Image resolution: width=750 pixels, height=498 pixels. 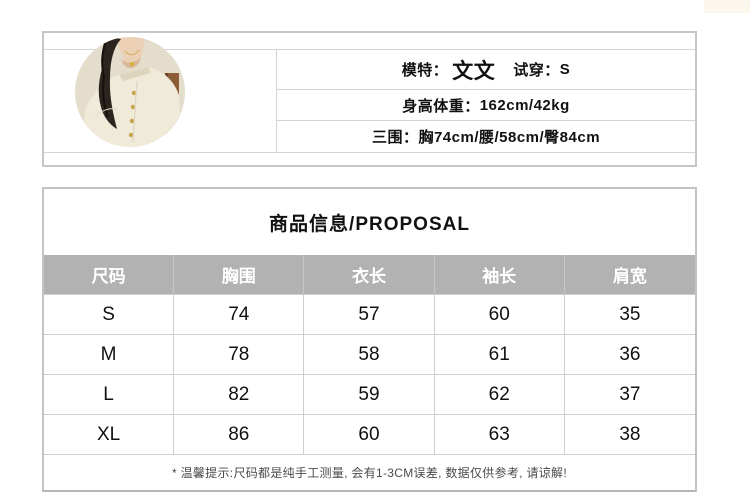 What do you see at coordinates (630, 354) in the screenshot?
I see `cell-shoulder: 36` at bounding box center [630, 354].